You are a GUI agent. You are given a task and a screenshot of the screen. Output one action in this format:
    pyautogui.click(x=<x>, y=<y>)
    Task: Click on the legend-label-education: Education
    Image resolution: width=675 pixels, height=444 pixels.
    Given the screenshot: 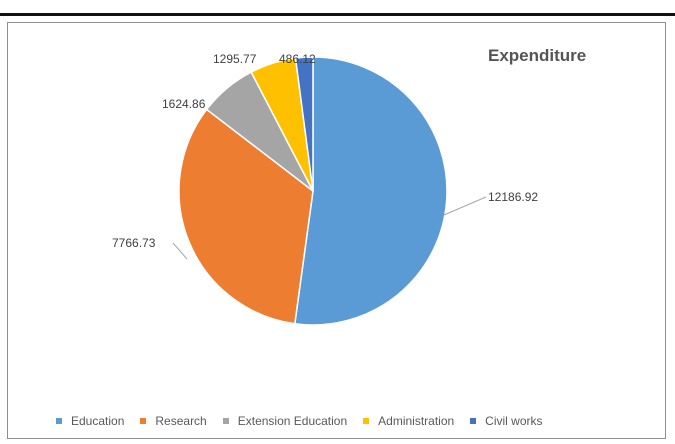 What is the action you would take?
    pyautogui.click(x=98, y=421)
    